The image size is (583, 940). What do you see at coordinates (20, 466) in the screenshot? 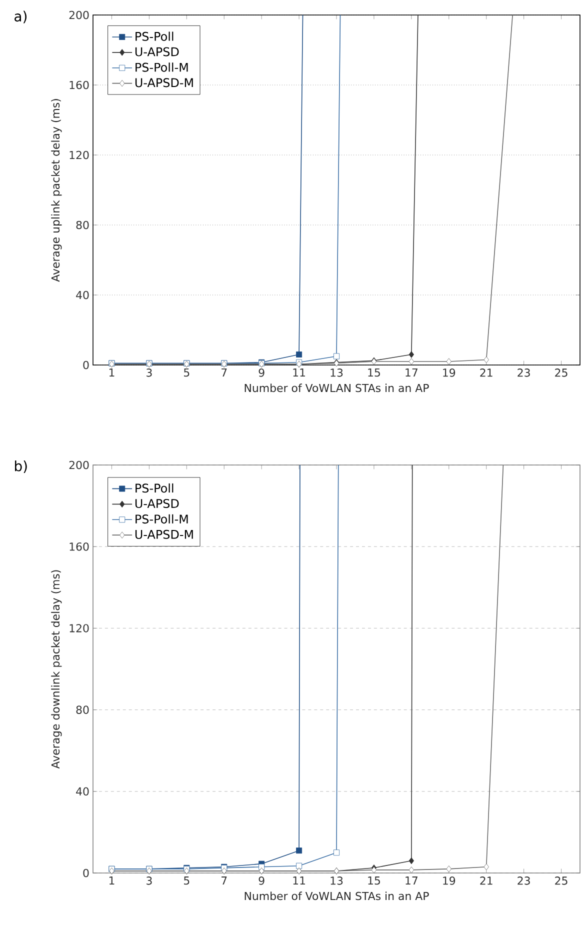
I see `chart-title: b)` at bounding box center [20, 466].